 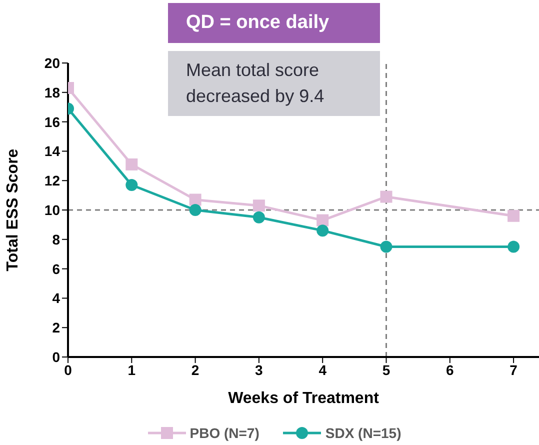 I want to click on x-tick-label: 4, so click(x=322, y=370).